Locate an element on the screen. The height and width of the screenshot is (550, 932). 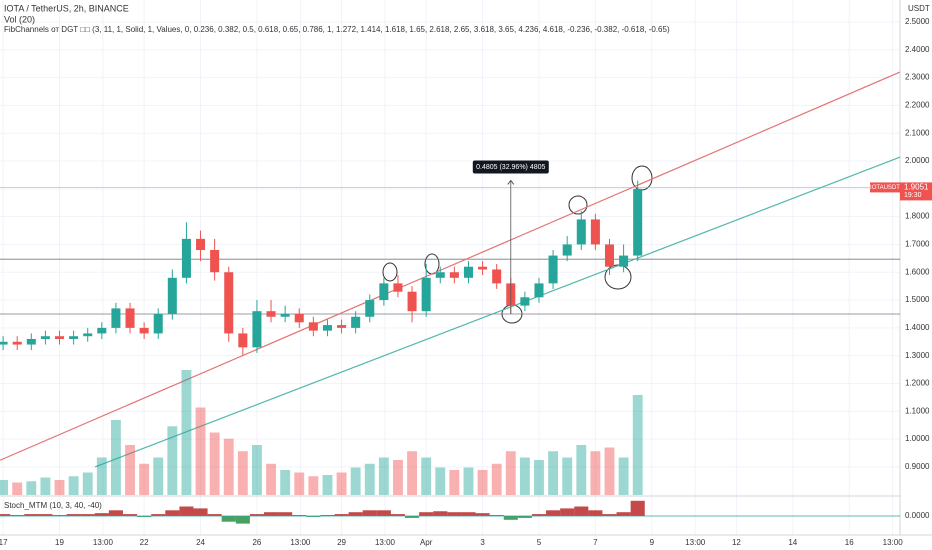
y-tick-label: 2.4000 is located at coordinates (917, 49).